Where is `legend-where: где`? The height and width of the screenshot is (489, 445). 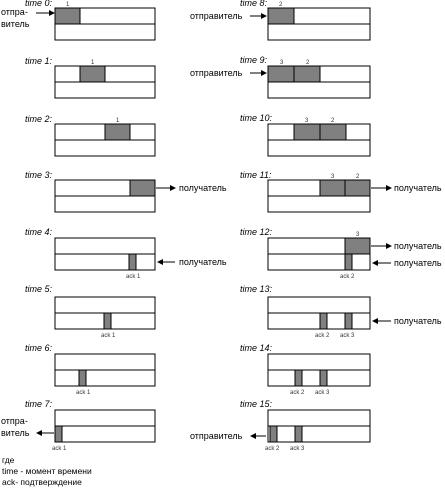
legend-where: где is located at coordinates (8, 460).